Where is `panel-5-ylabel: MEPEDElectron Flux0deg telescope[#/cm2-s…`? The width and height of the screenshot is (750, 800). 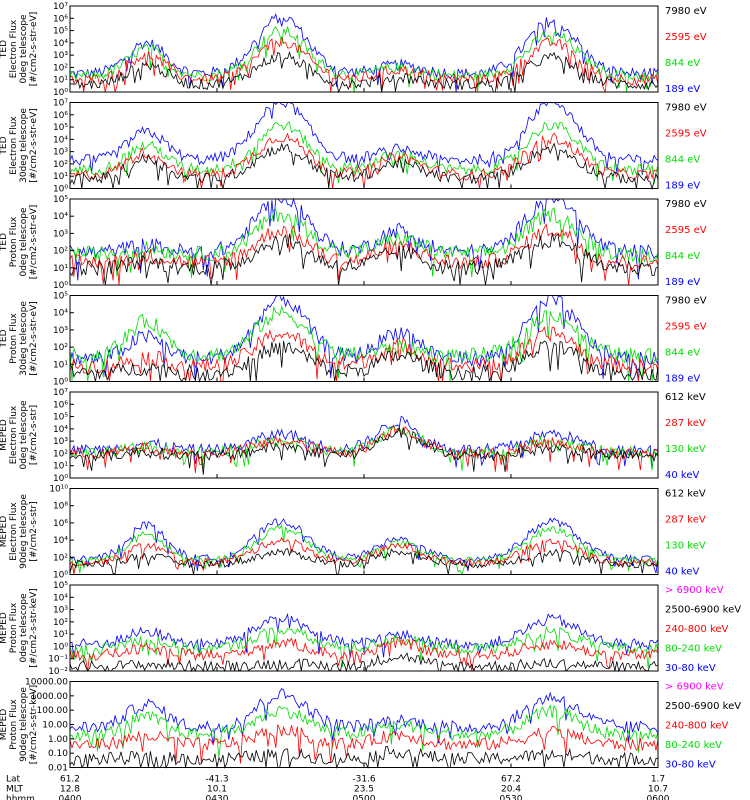
panel-5-ylabel: MEPEDElectron Flux0deg telescope[#/cm2-s… is located at coordinates (19, 435).